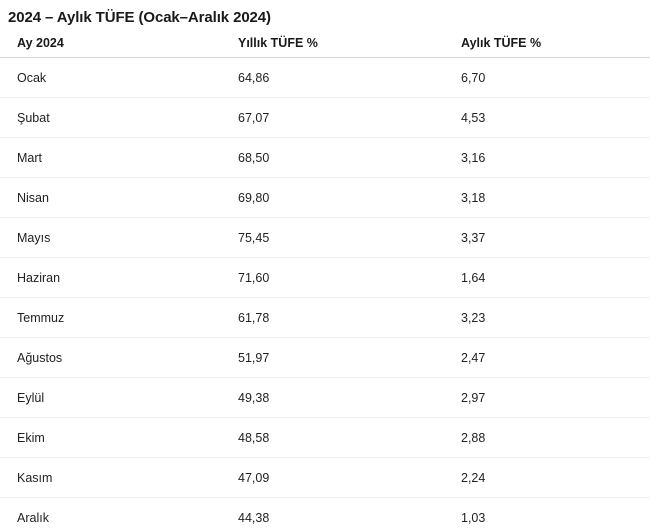 The height and width of the screenshot is (531, 650). I want to click on yearly-tufe-cell: 47,09, so click(254, 477).